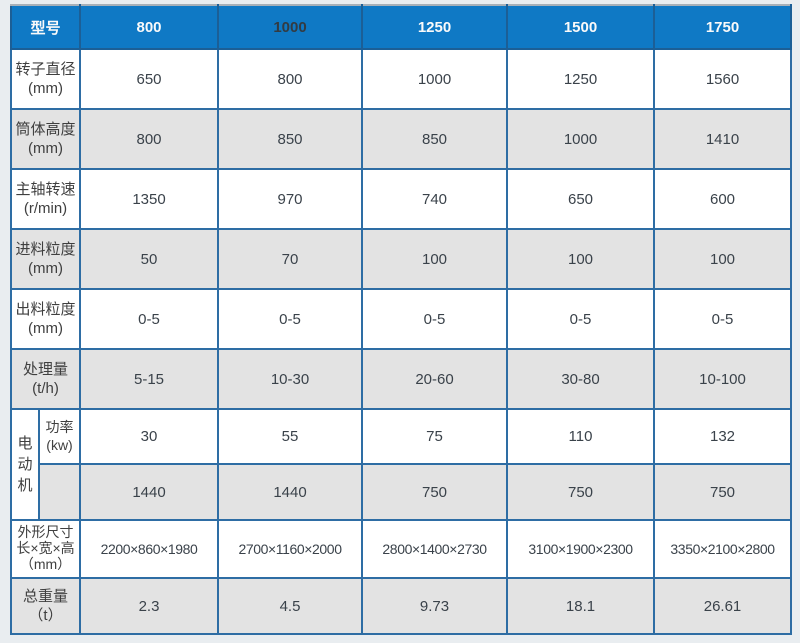  Describe the element at coordinates (581, 549) in the screenshot. I see `cell-value: 3100×1900×2300` at that location.